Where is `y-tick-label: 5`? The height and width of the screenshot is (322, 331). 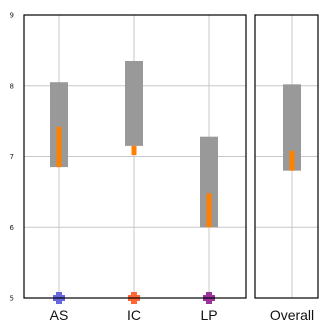 y-tick-label: 5 is located at coordinates (12, 299).